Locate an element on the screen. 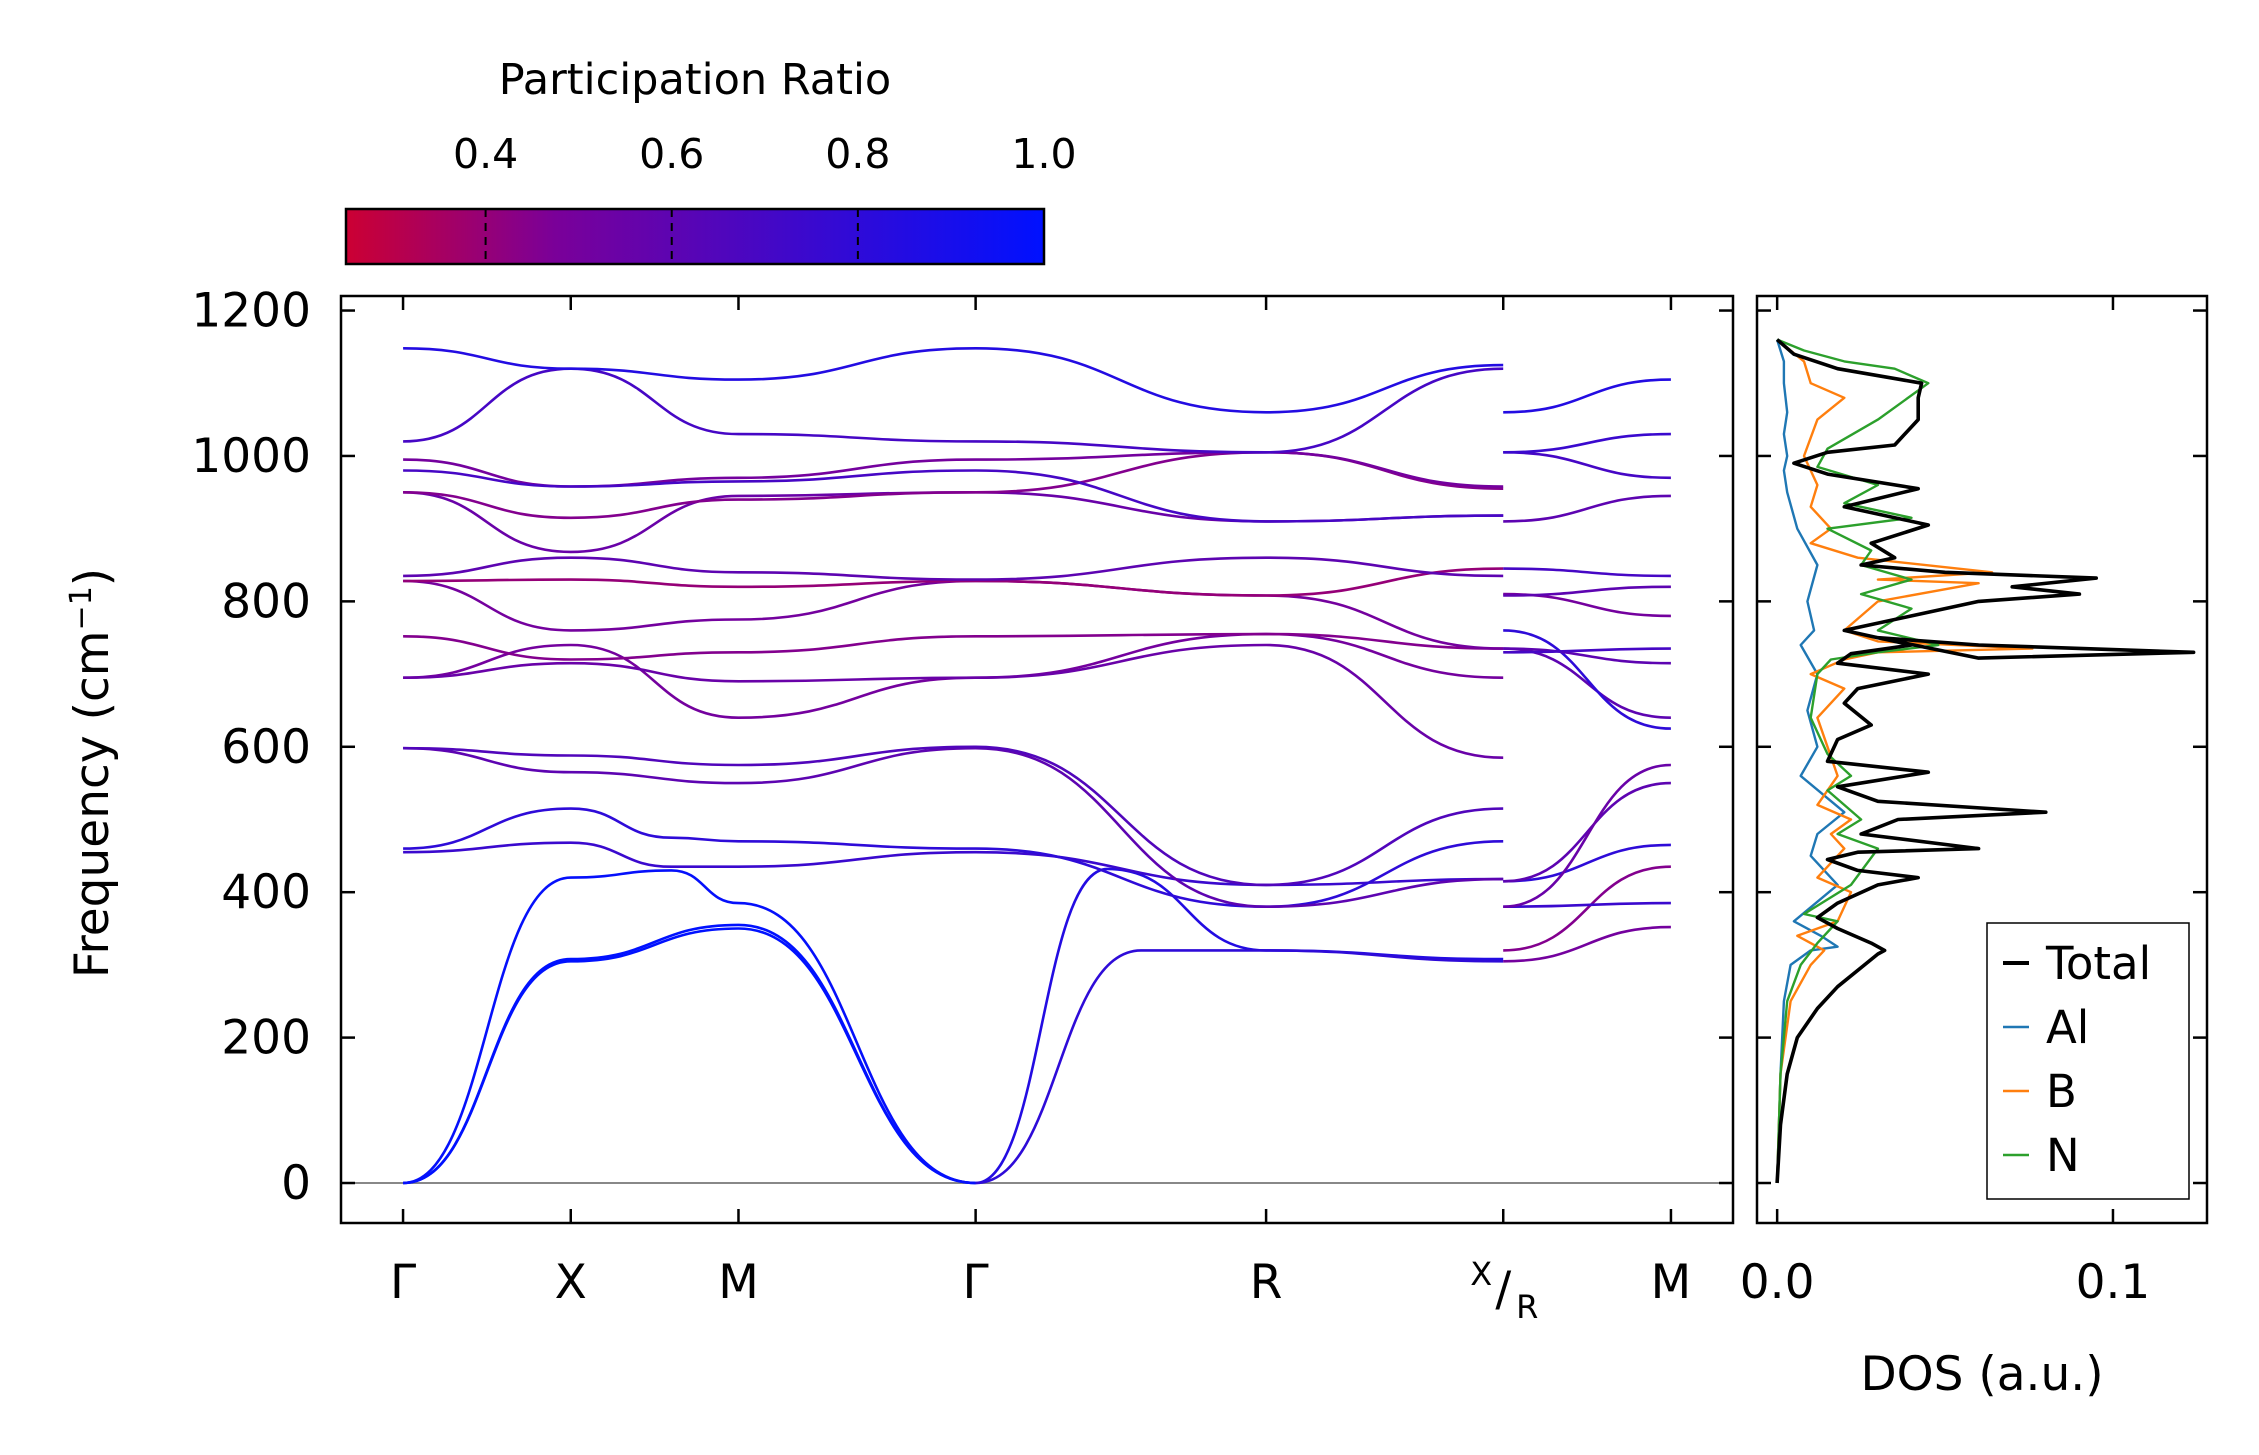 Image resolution: width=2259 pixels, height=1455 pixels. band-ytick-label: 1200 is located at coordinates (251, 311).